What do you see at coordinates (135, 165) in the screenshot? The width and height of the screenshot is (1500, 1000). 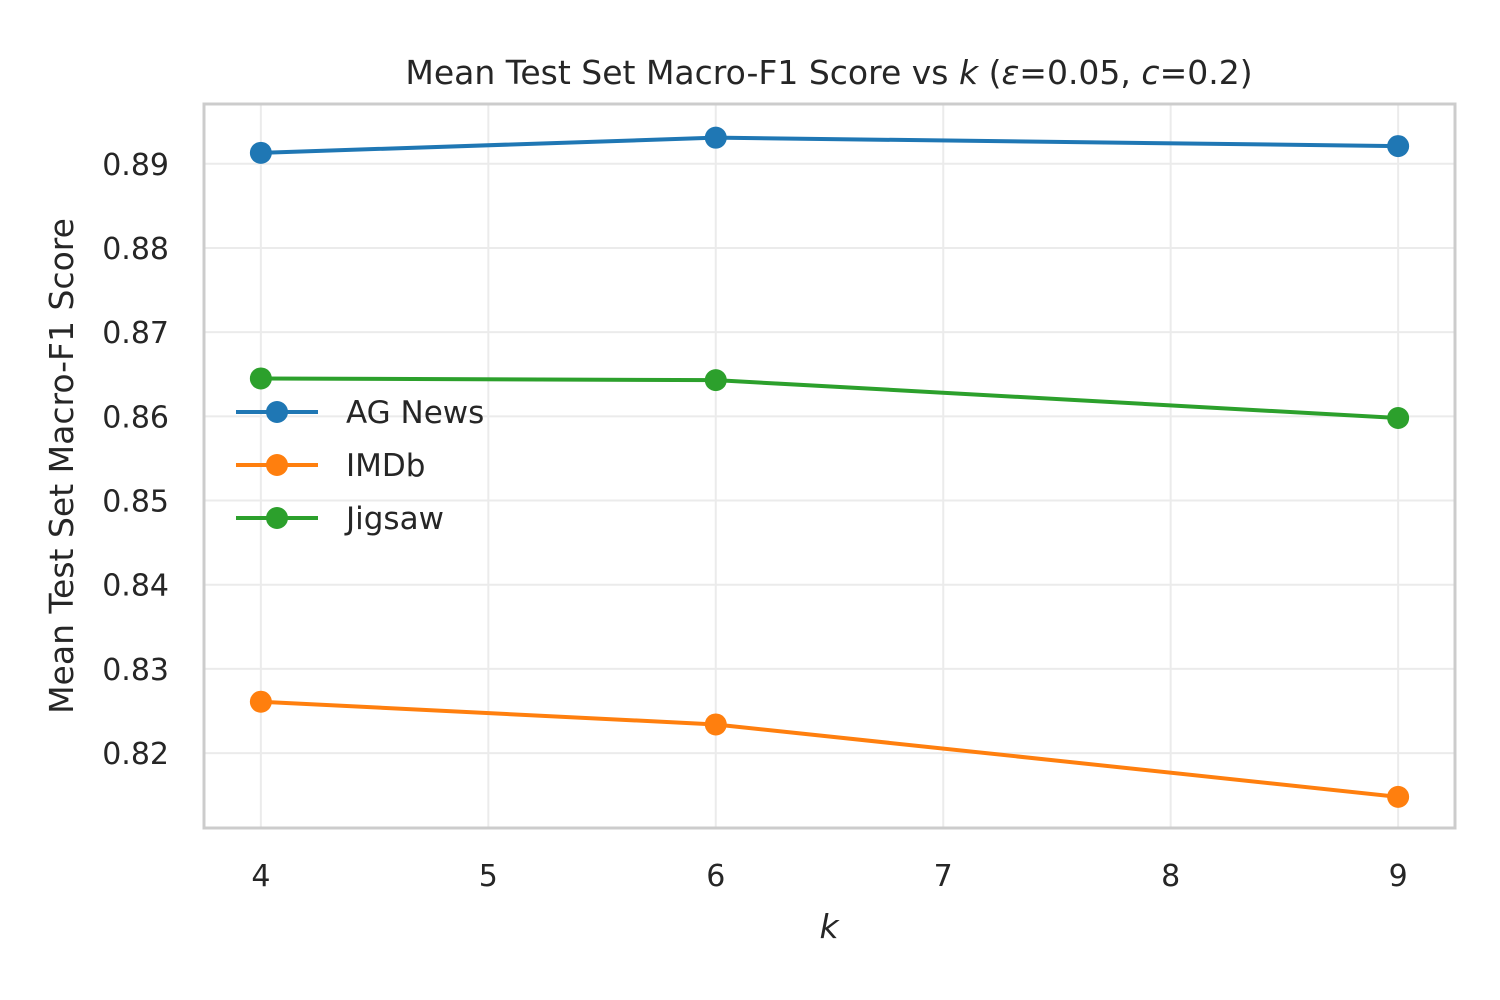 I see `y-tick-label: 0.89` at bounding box center [135, 165].